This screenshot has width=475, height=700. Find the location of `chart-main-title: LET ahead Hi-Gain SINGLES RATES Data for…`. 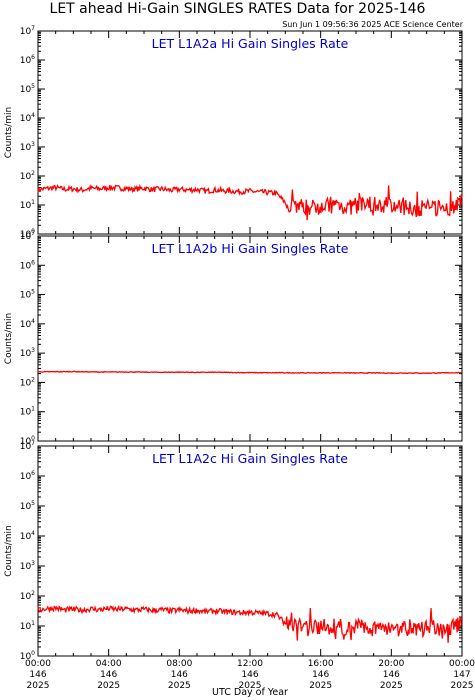

chart-main-title: LET ahead Hi-Gain SINGLES RATES Data for… is located at coordinates (237, 9).